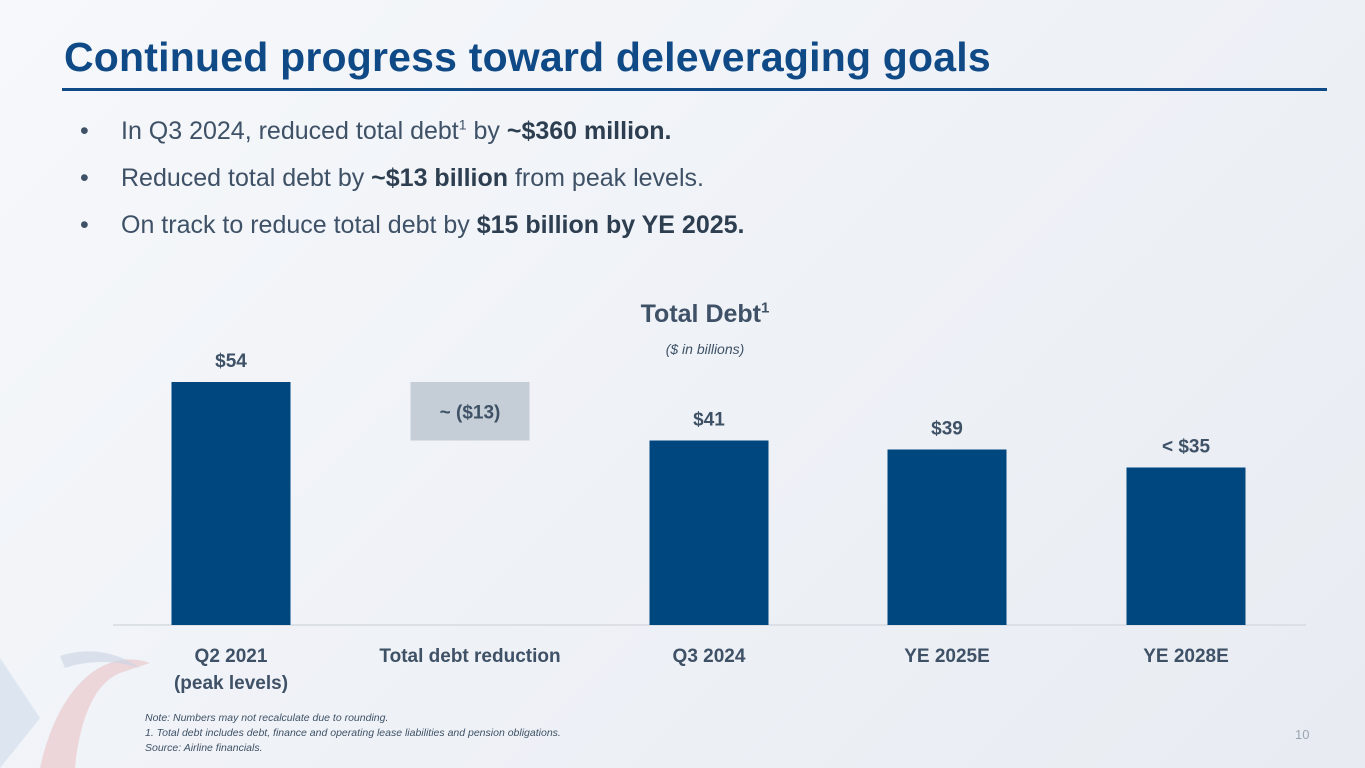  Describe the element at coordinates (246, 178) in the screenshot. I see `bullet-text: Reduced total debt by` at that location.